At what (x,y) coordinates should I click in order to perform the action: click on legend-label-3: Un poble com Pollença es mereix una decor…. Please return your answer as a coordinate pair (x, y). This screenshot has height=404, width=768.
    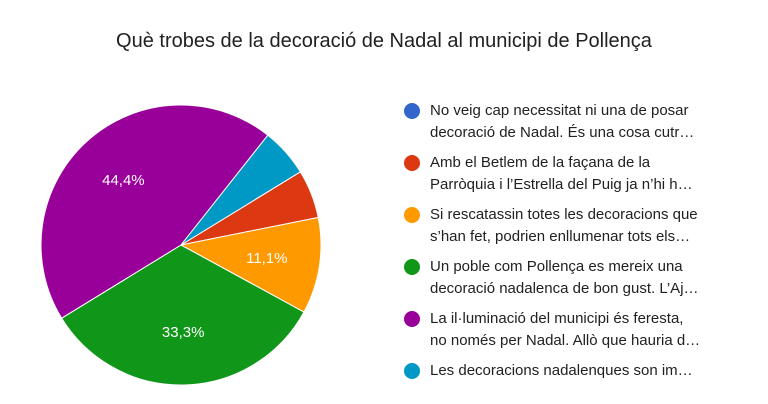
    Looking at the image, I should click on (585, 278).